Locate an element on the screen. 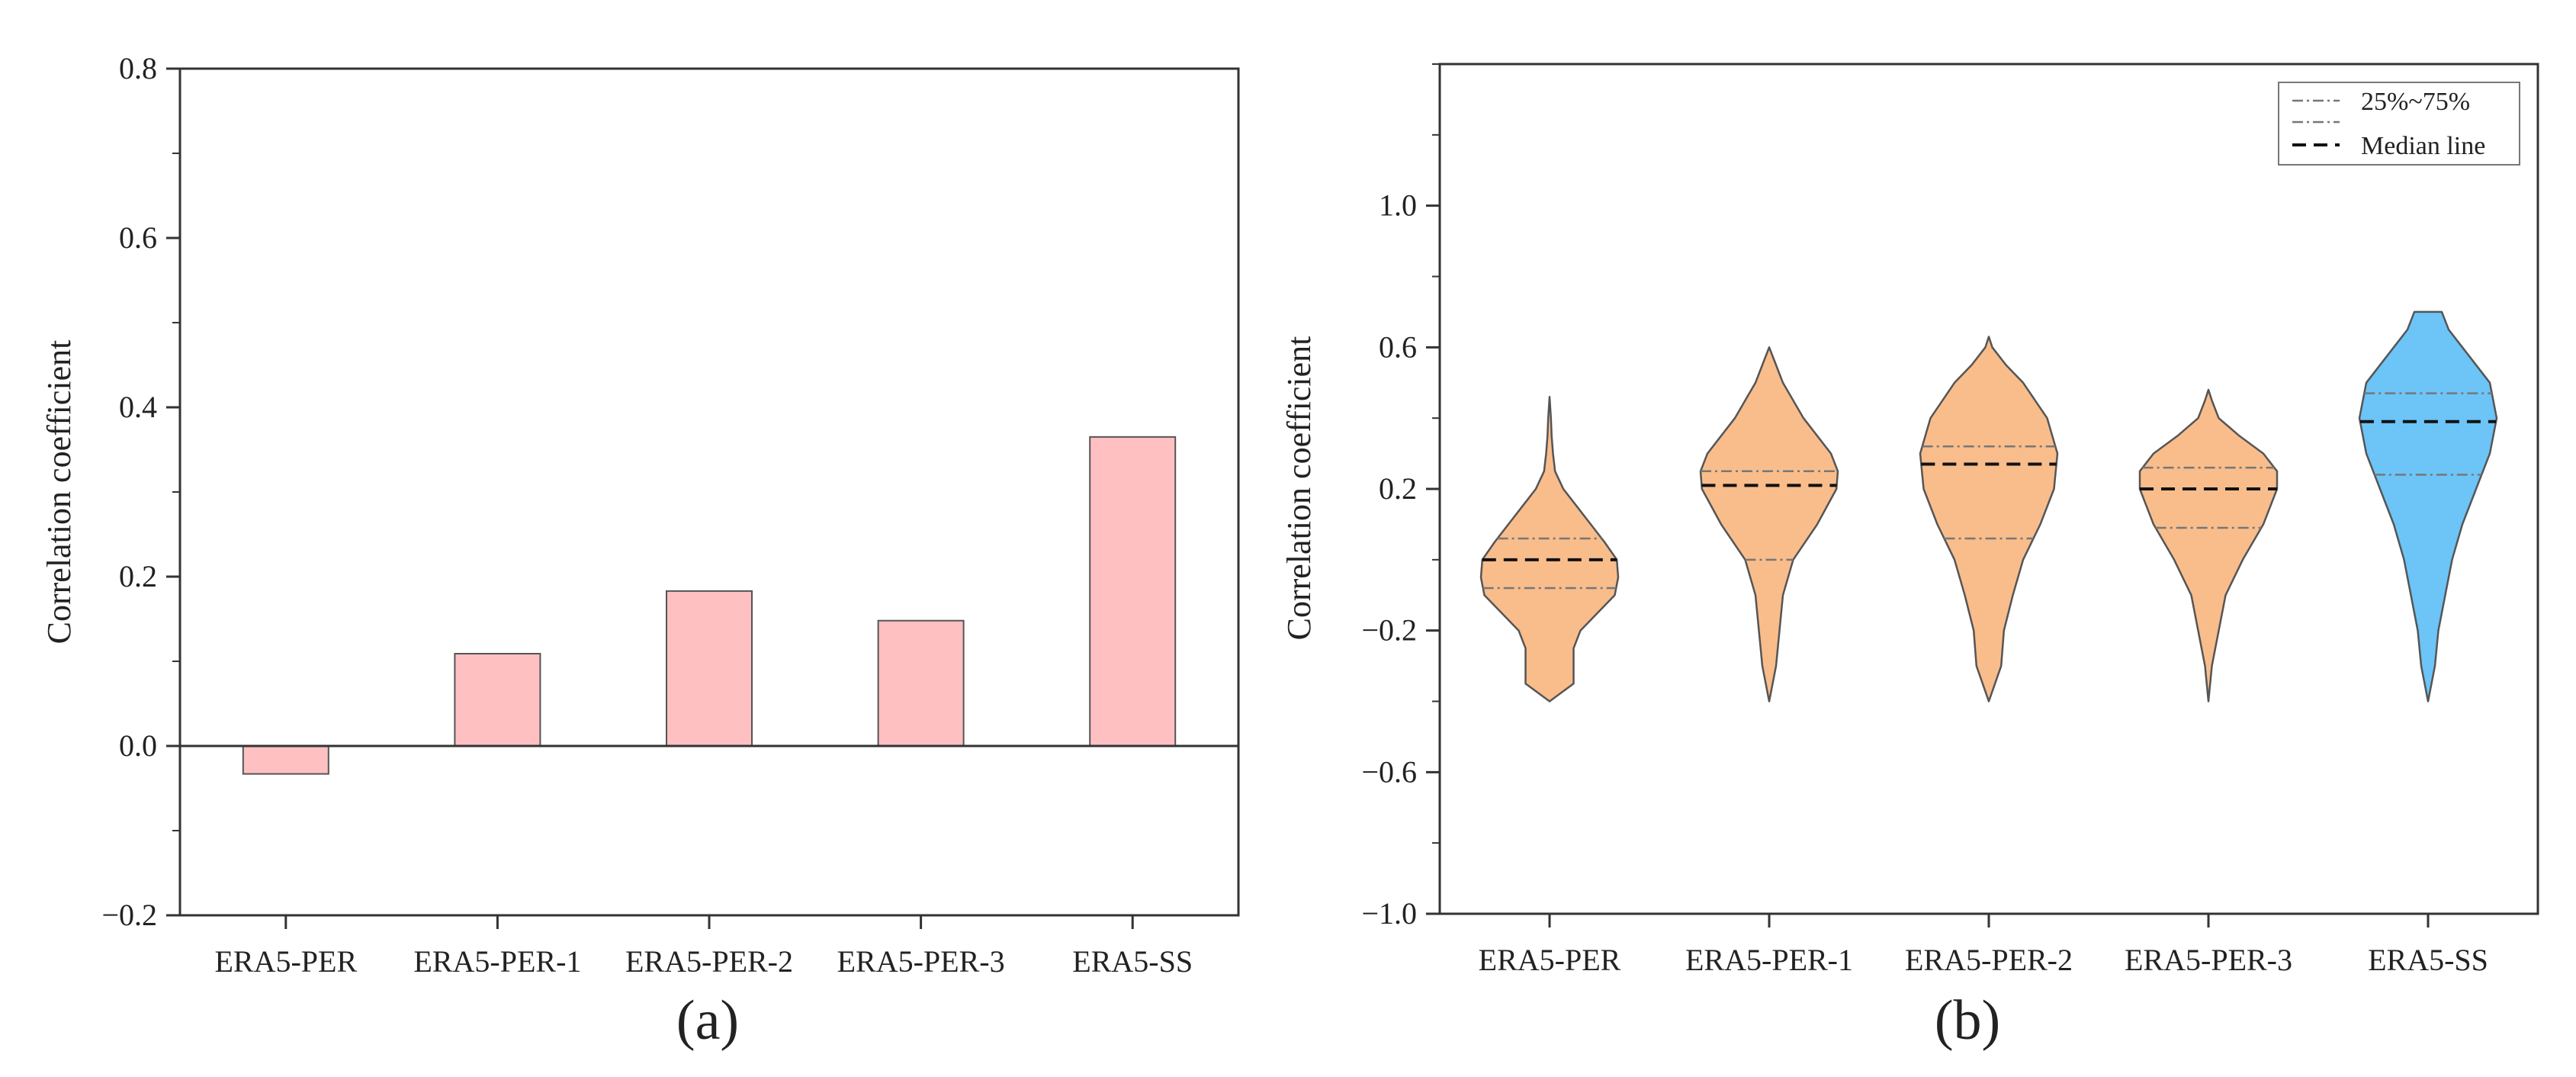 Image resolution: width=2576 pixels, height=1077 pixels. y-tick-label: 0.0 is located at coordinates (138, 745).